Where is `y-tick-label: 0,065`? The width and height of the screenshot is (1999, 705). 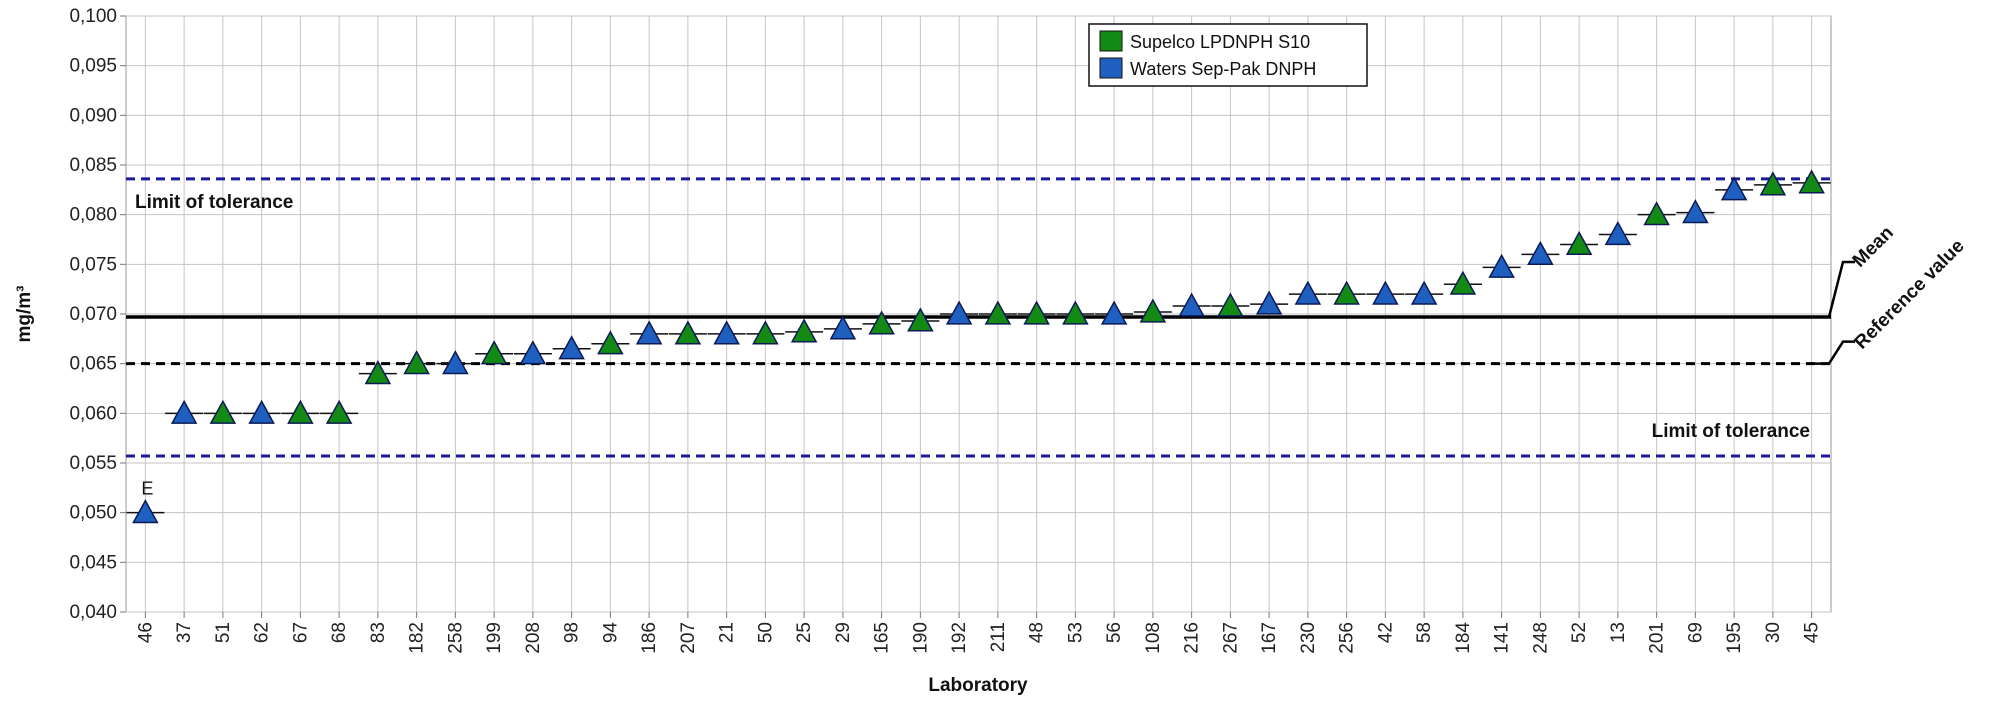
y-tick-label: 0,065 is located at coordinates (93, 364).